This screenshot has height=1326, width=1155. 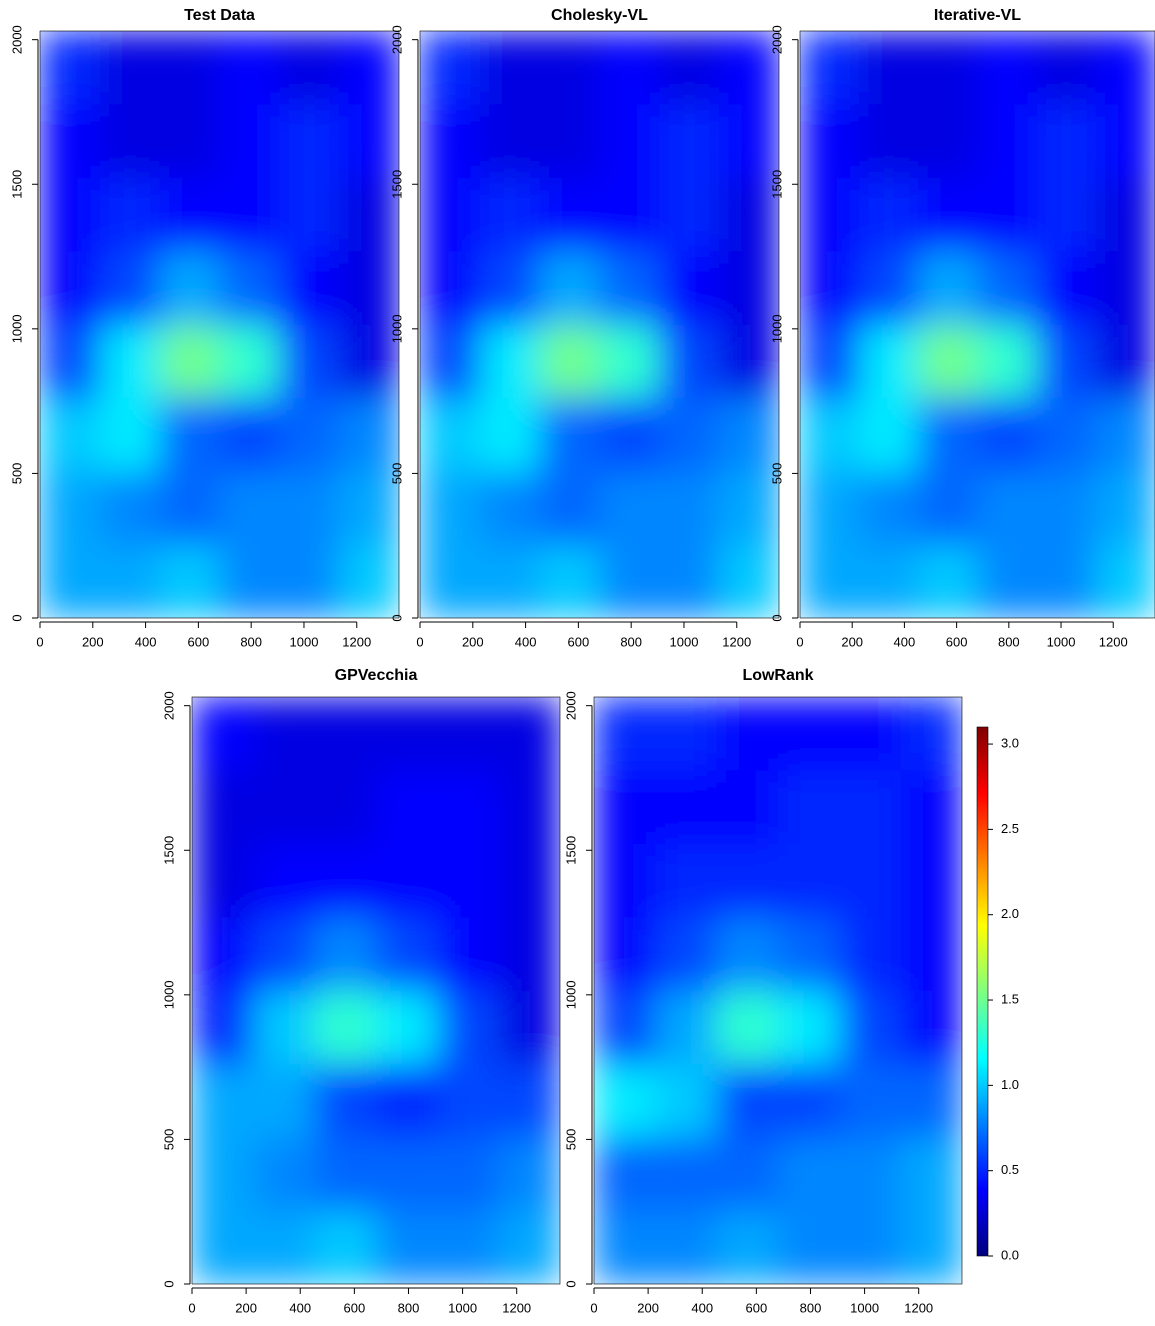 I want to click on colorbar-tick-label: 3.0, so click(x=1010, y=743).